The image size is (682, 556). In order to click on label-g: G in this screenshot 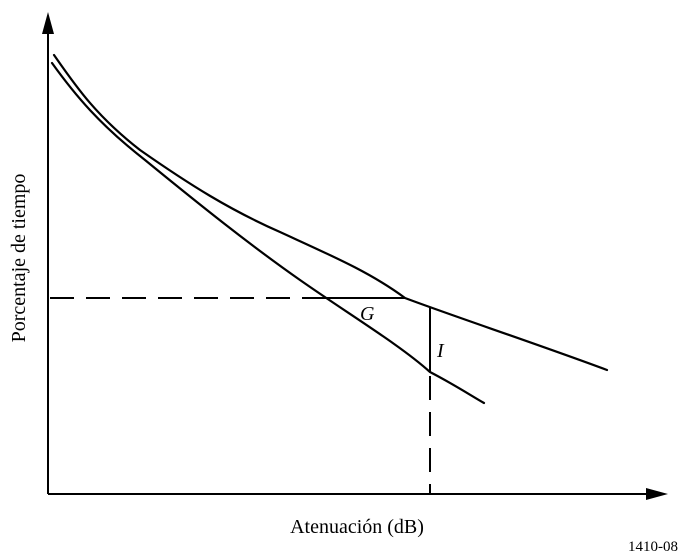, I will do `click(367, 314)`.